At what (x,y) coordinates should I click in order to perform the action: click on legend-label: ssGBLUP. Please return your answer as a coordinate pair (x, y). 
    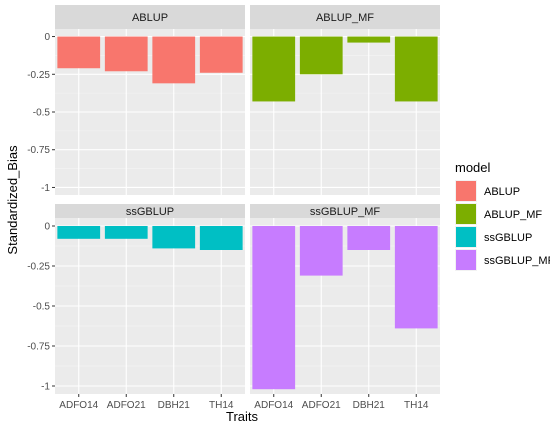
    Looking at the image, I should click on (508, 238).